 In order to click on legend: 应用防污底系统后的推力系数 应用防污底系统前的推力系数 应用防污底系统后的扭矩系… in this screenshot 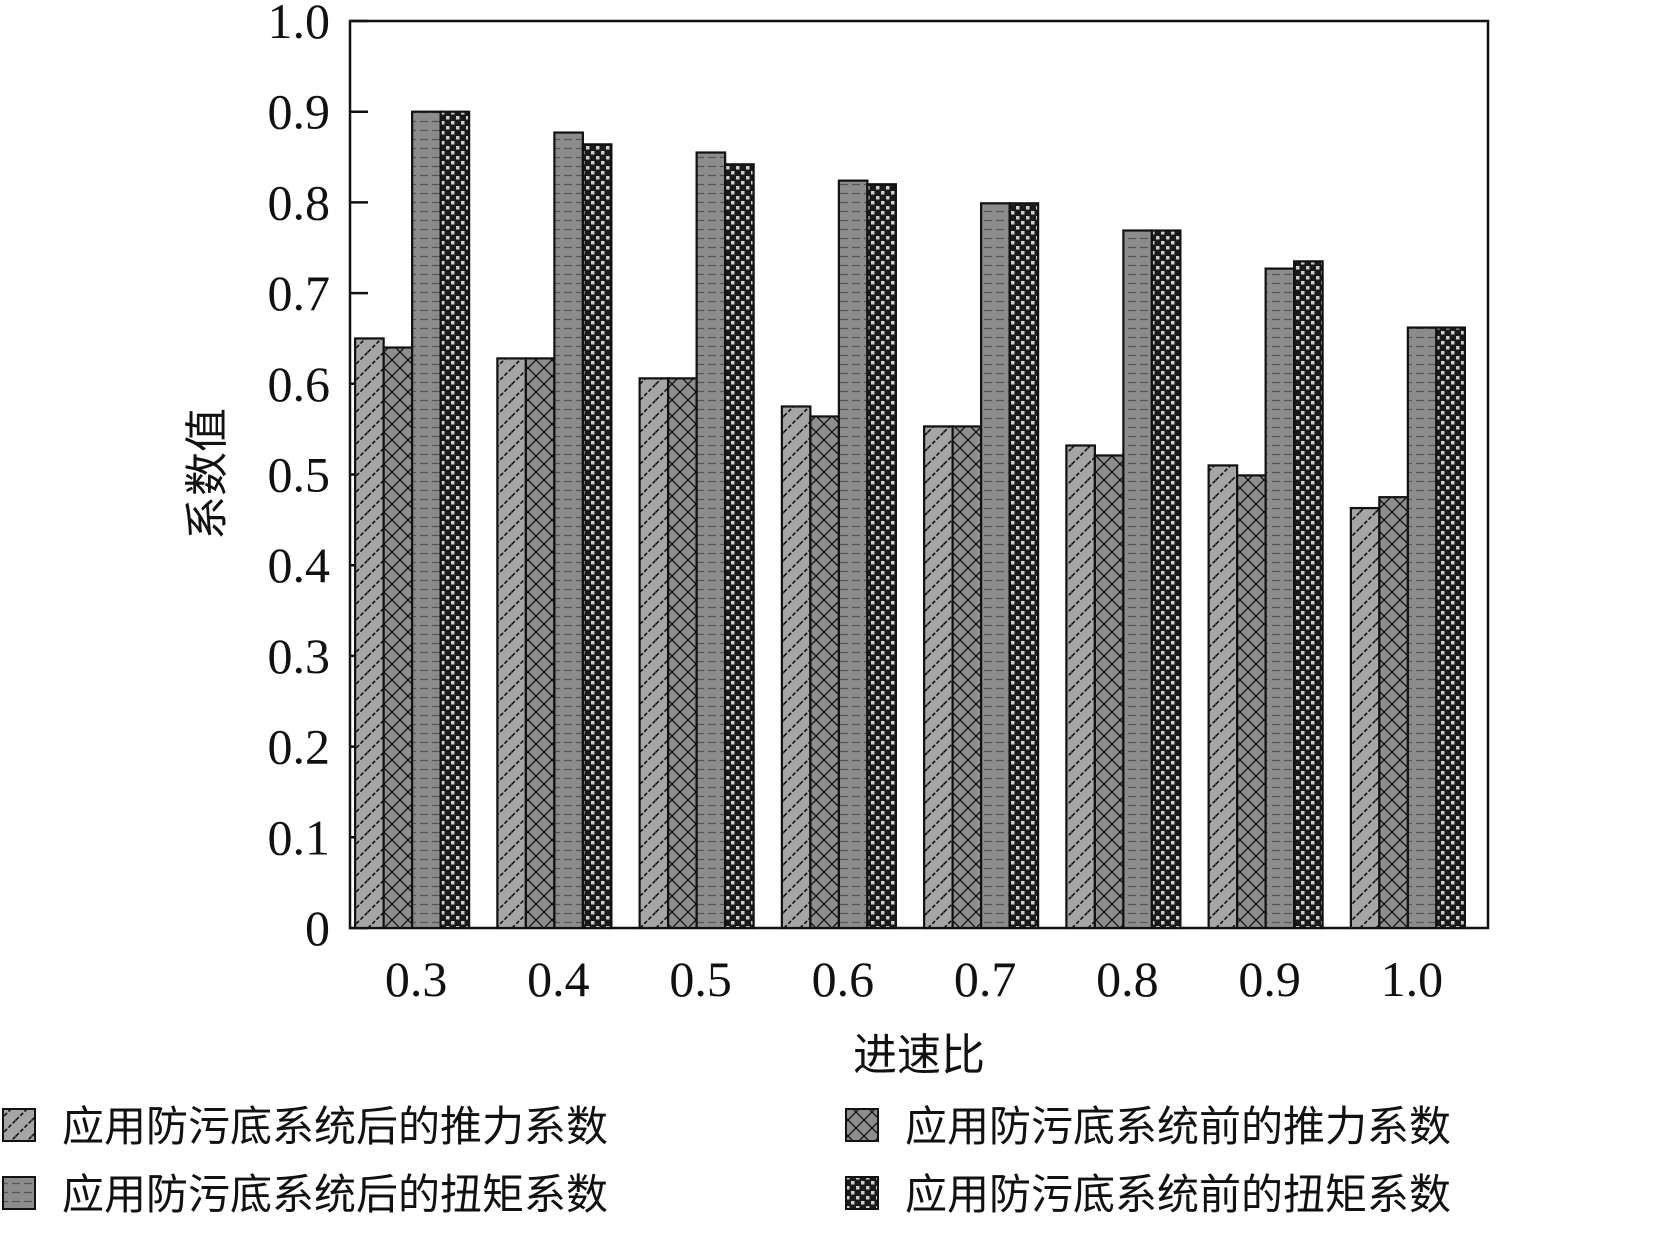, I will do `click(726, 1160)`.